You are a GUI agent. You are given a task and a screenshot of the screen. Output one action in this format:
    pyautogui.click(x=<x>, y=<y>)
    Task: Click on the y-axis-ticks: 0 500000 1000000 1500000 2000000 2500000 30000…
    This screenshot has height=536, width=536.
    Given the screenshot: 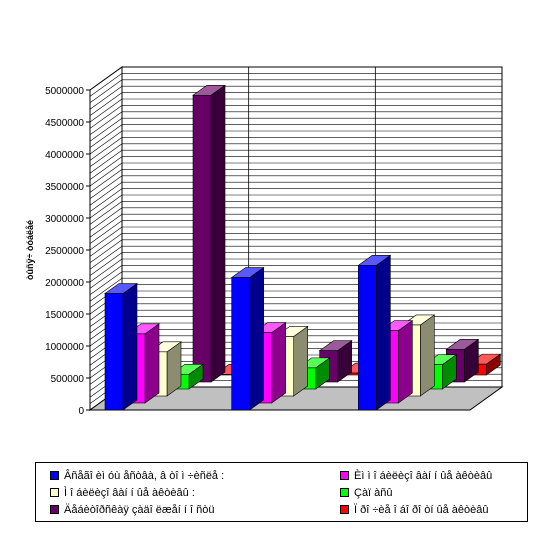 What is the action you would take?
    pyautogui.click(x=68, y=251)
    